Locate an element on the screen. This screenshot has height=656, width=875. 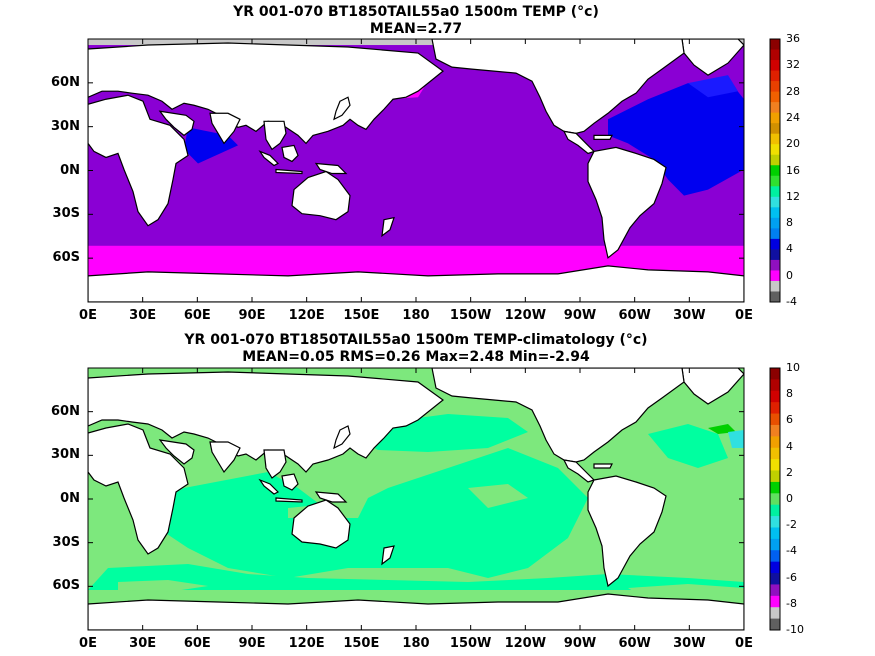
y-tick-label: 60N is located at coordinates (65, 82).